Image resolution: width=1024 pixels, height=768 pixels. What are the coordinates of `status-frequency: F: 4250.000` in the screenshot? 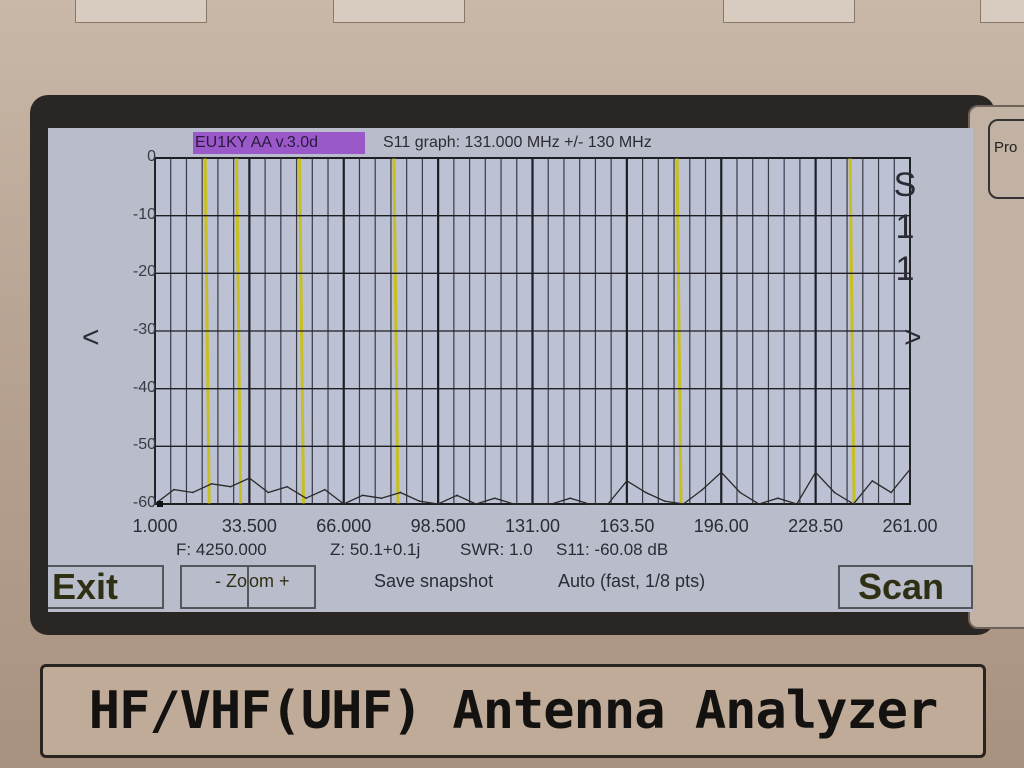 It's located at (221, 549).